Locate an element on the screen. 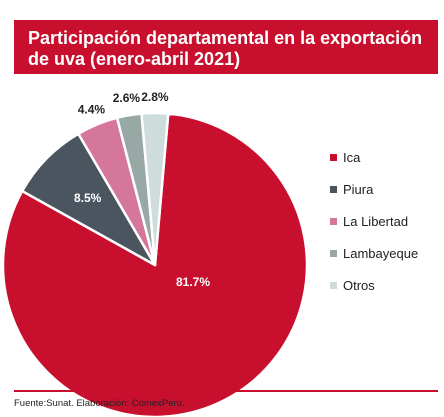  legend-item-piura: Piura is located at coordinates (351, 189).